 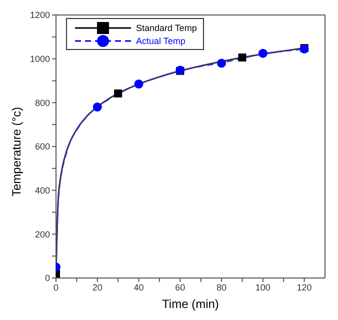 I want to click on x-tick-label: 0, so click(x=56, y=287).